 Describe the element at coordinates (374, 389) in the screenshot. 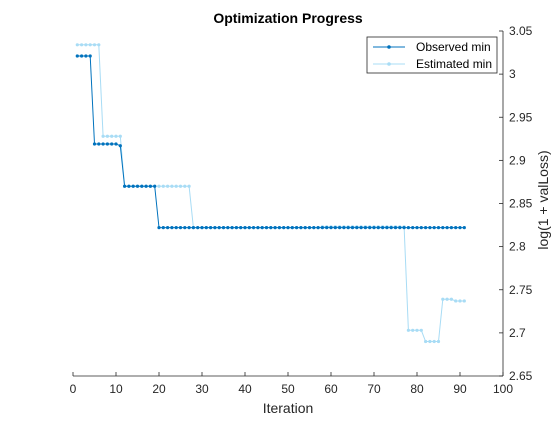

I see `x-tick-label: 70` at that location.